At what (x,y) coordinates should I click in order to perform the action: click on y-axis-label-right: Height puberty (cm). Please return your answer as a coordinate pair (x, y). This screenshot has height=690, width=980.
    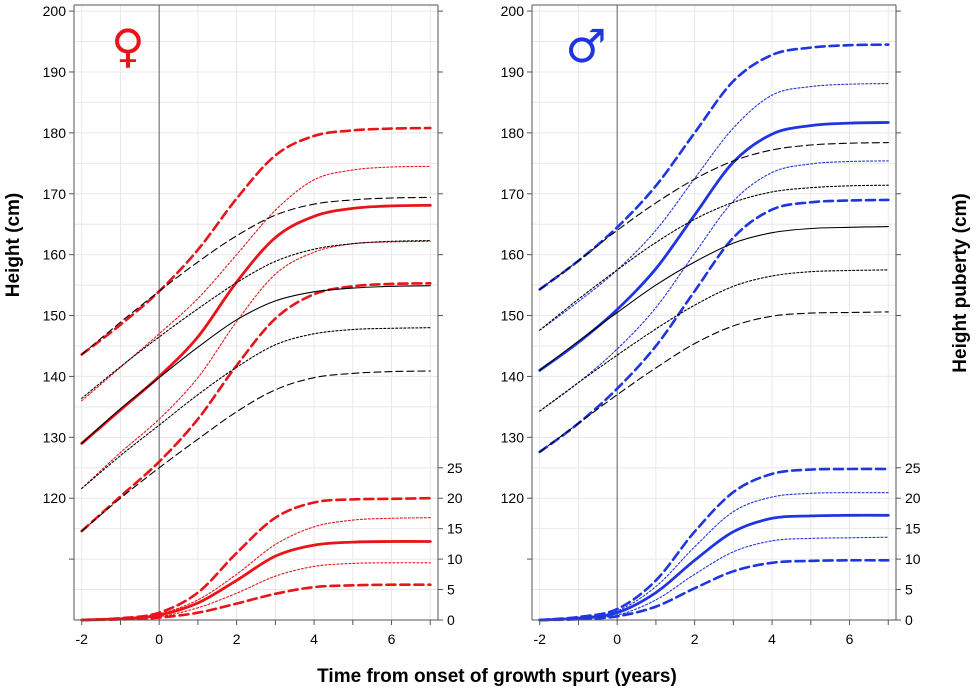
    Looking at the image, I should click on (960, 282).